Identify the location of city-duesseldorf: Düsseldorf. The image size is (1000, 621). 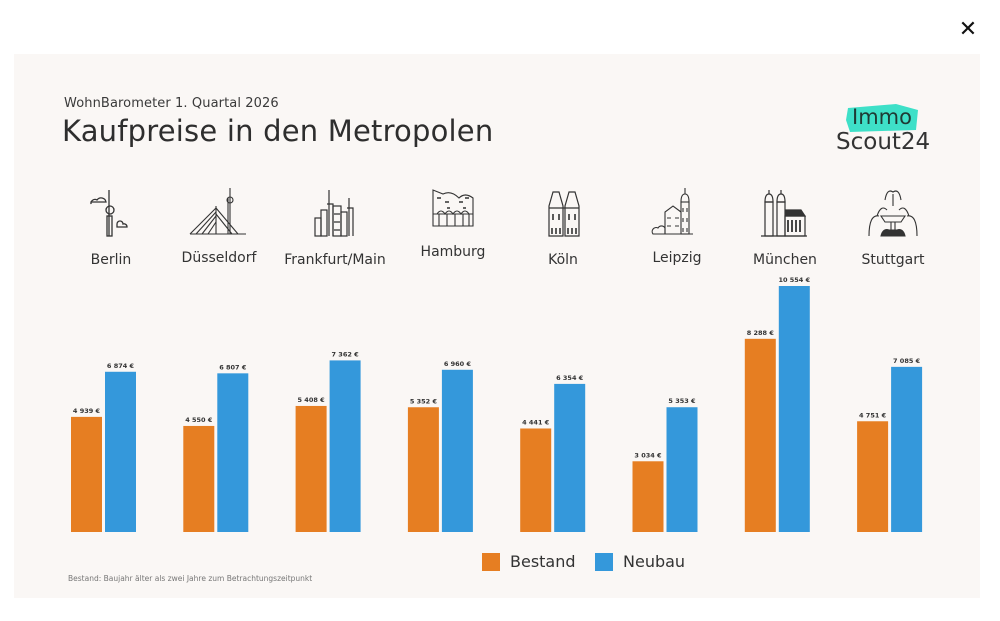
(219, 225).